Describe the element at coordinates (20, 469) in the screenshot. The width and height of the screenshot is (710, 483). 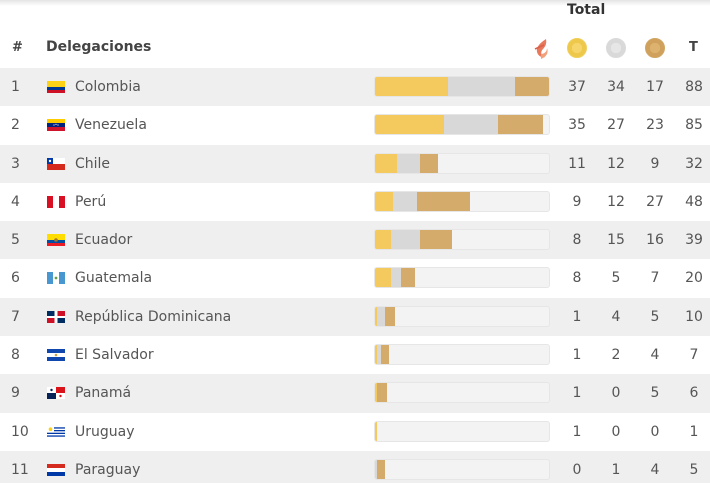
I see `rank-value: 11` at that location.